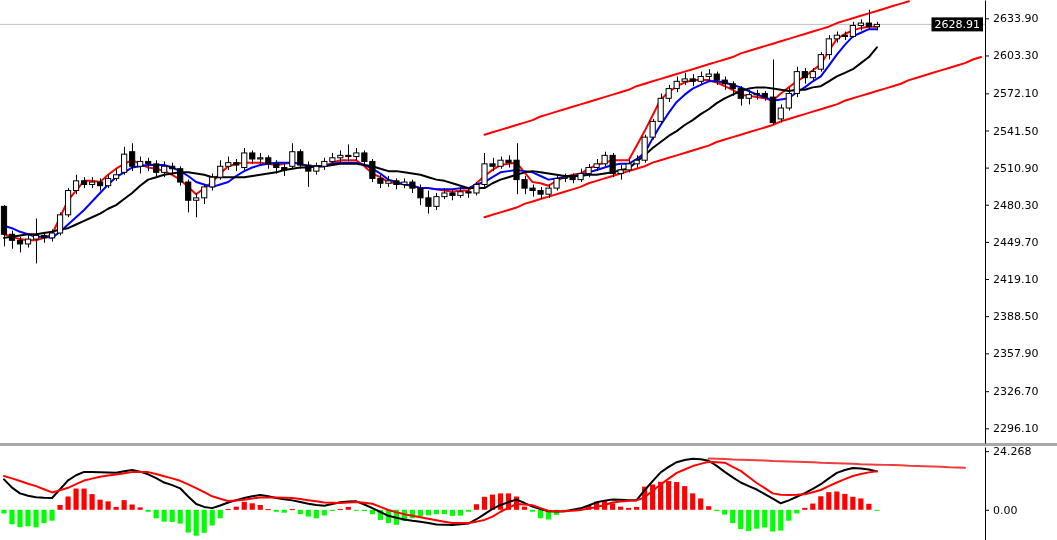 This screenshot has height=540, width=1057. What do you see at coordinates (957, 25) in the screenshot?
I see `ref-line-label: 2628.91` at bounding box center [957, 25].